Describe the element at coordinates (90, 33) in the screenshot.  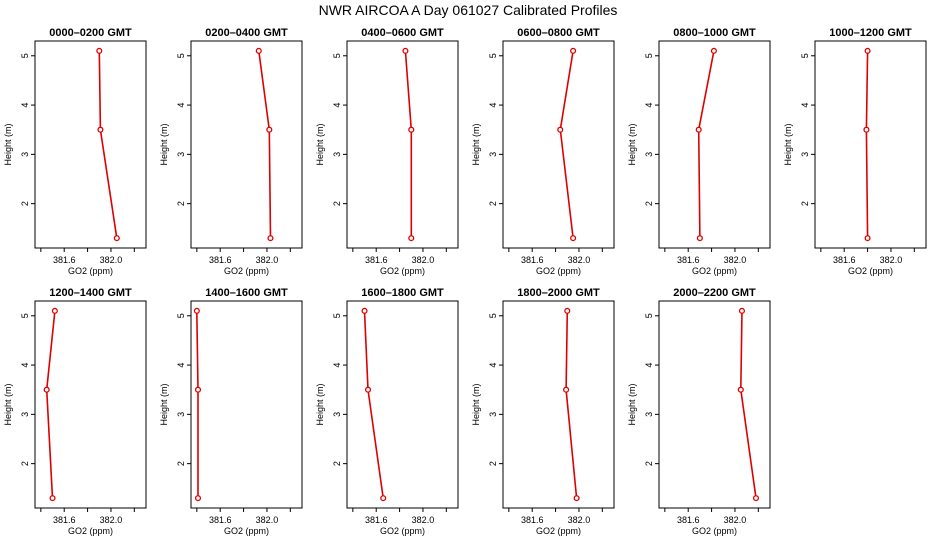
I see `panel-title: 0000–0200 GMT` at that location.